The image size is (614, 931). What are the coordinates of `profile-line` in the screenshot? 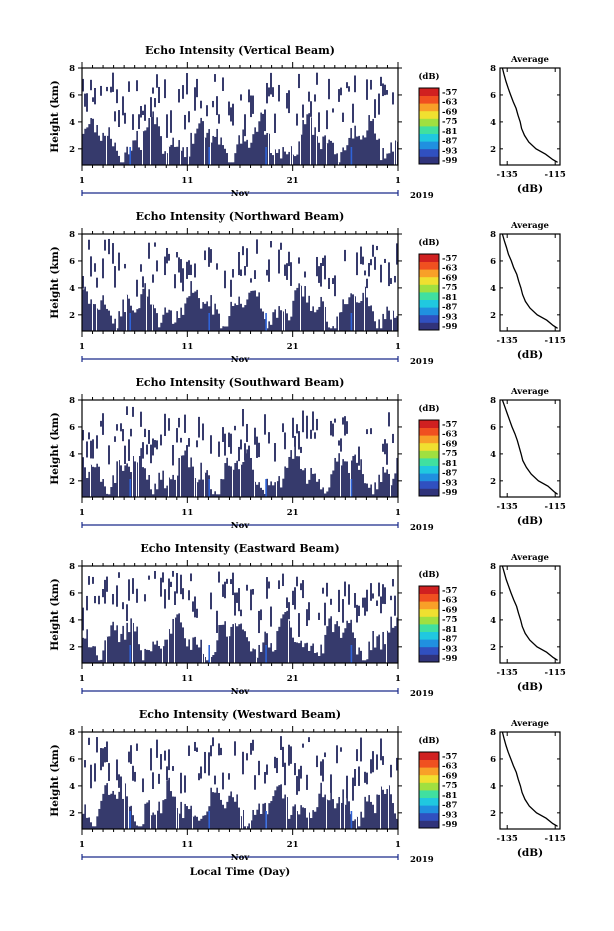 It's located at (529, 281).